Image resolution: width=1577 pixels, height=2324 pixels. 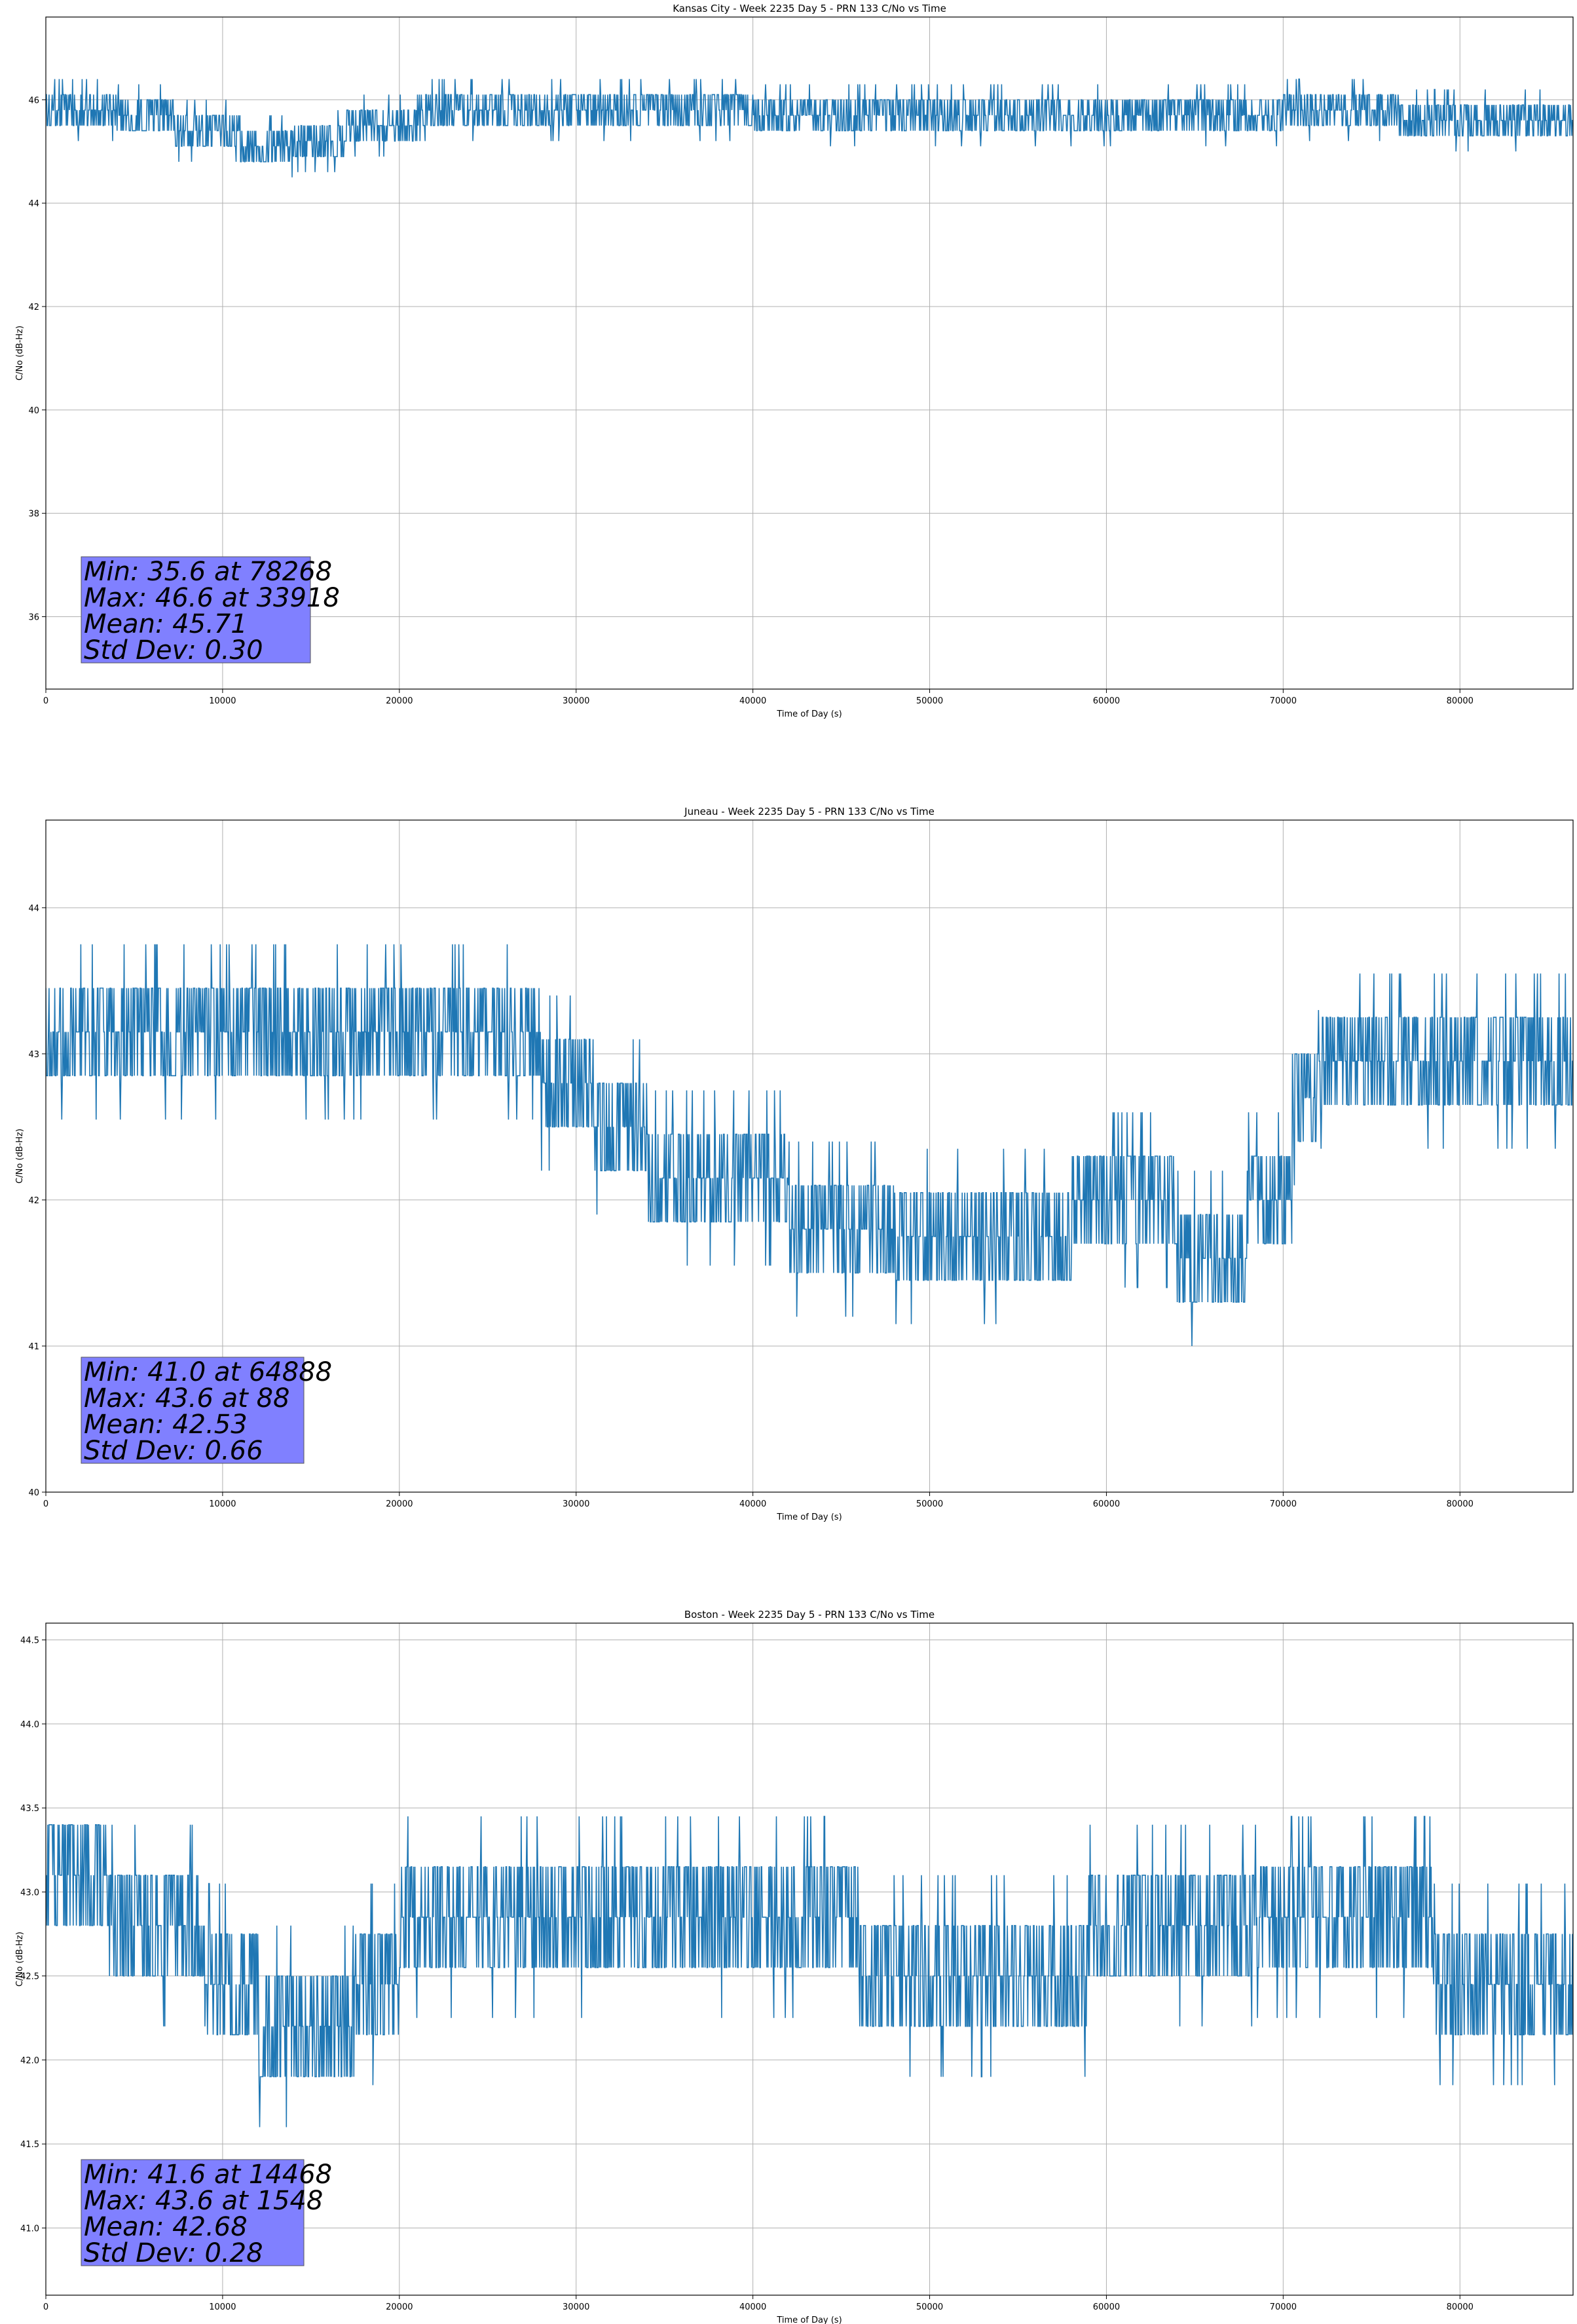 What do you see at coordinates (166, 1425) in the screenshot?
I see `stats-mean: Mean: 42.53` at bounding box center [166, 1425].